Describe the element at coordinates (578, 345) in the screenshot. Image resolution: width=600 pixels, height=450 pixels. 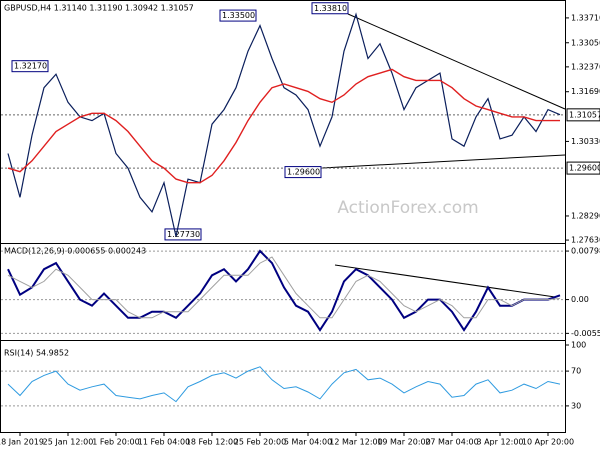
I see `y-tick-label: 100` at that location.